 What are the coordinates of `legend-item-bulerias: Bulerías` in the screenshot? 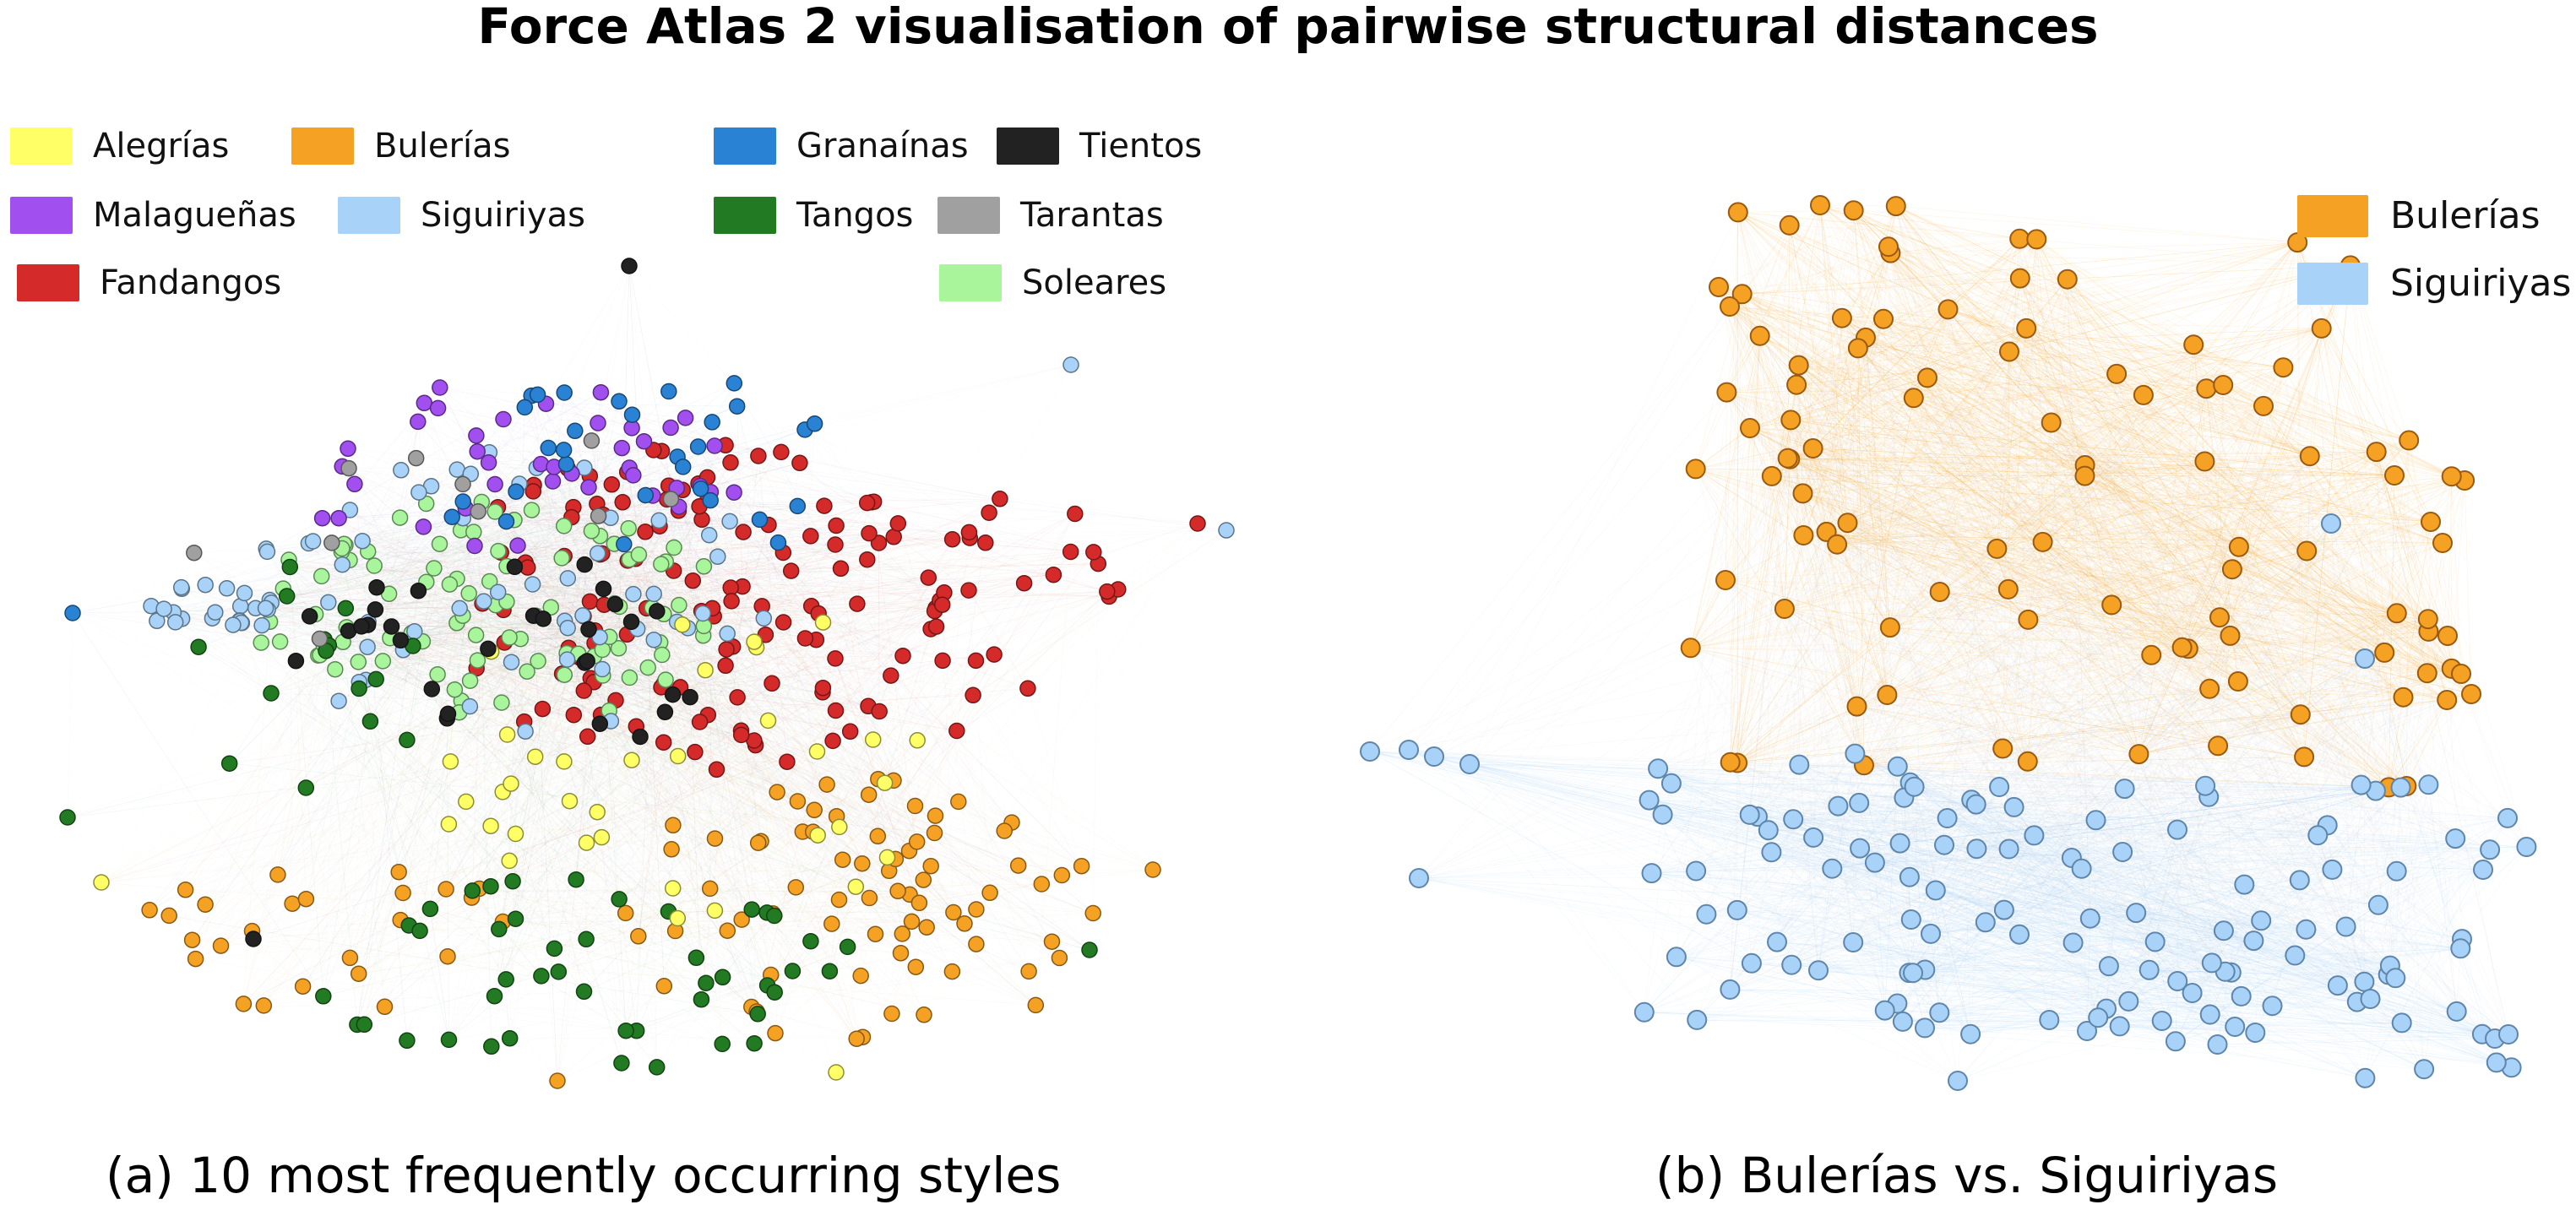 It's located at (400, 146).